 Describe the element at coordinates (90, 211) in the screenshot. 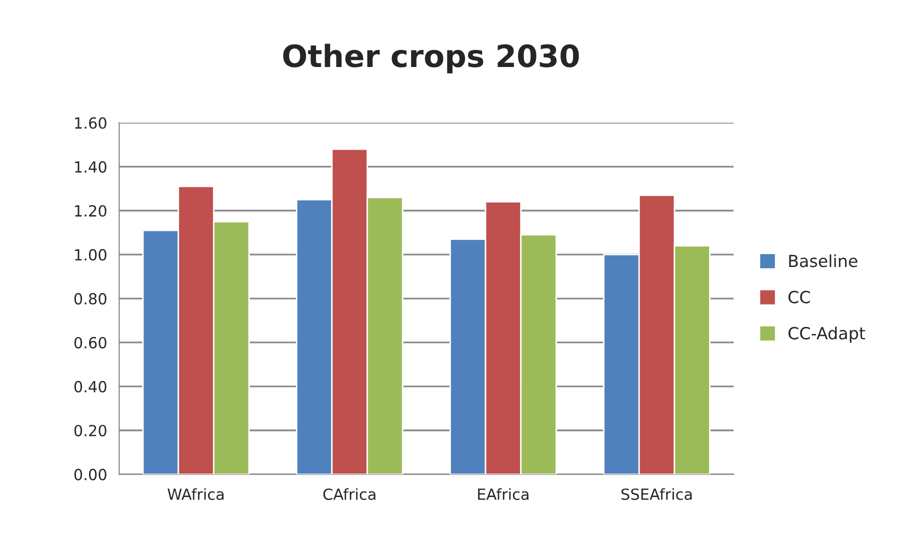

I see `y-tick-label: 1.20` at that location.